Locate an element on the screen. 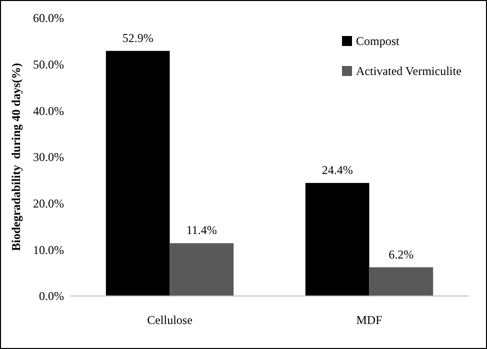  x-tick-label: MDF is located at coordinates (369, 320).